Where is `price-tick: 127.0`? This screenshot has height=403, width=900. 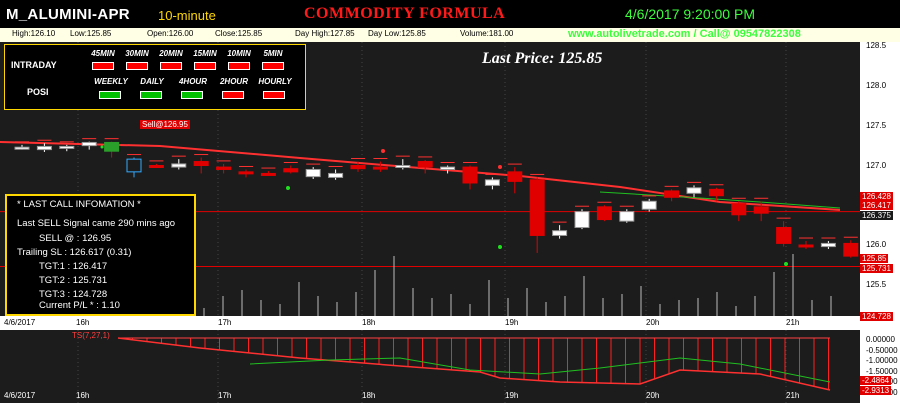
price-tick: 127.0 is located at coordinates (876, 165).